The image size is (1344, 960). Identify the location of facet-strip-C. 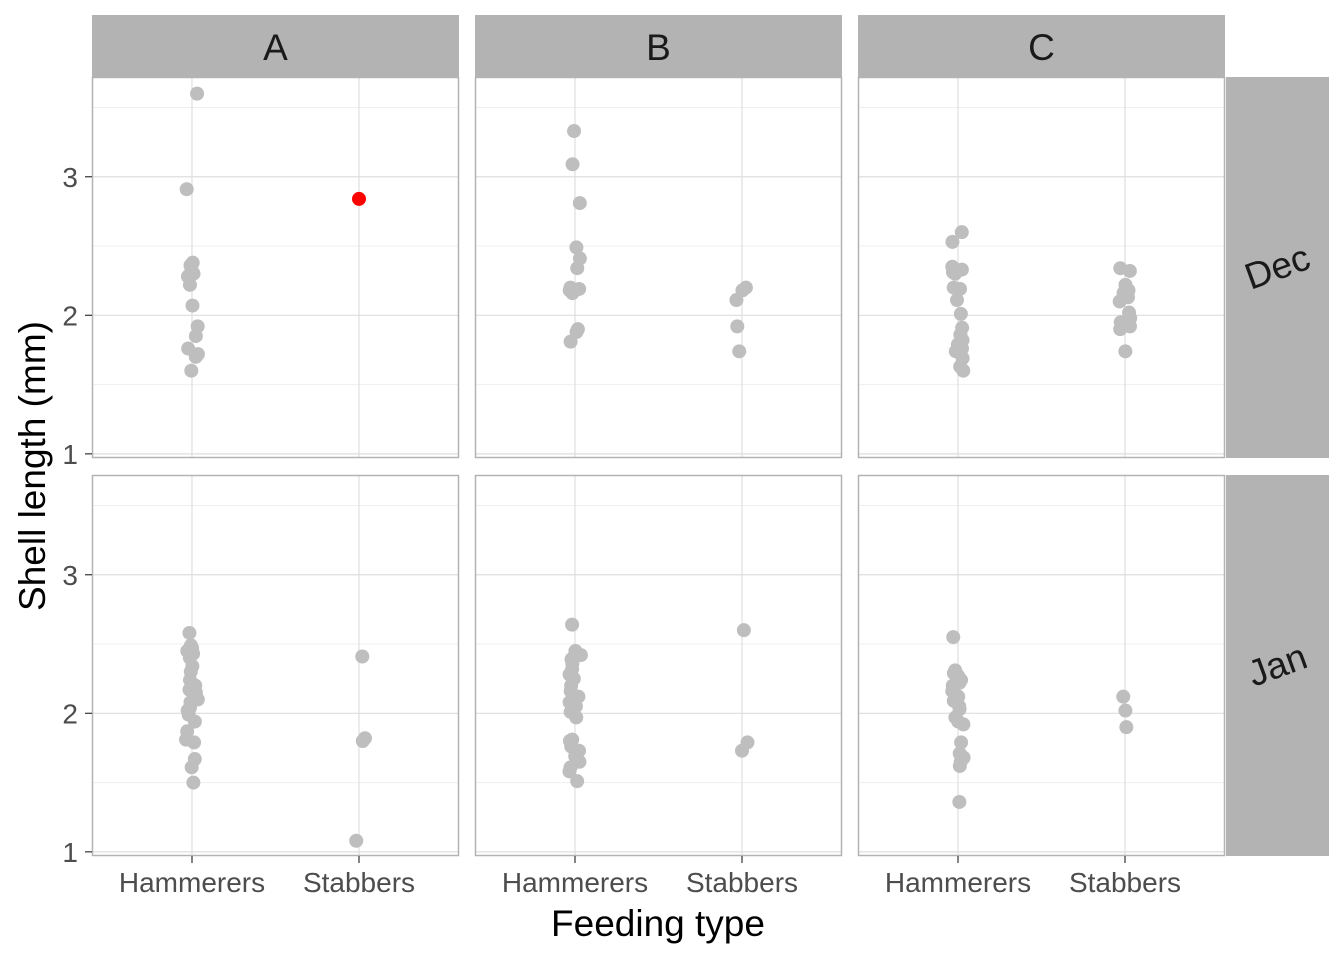
(1041, 46).